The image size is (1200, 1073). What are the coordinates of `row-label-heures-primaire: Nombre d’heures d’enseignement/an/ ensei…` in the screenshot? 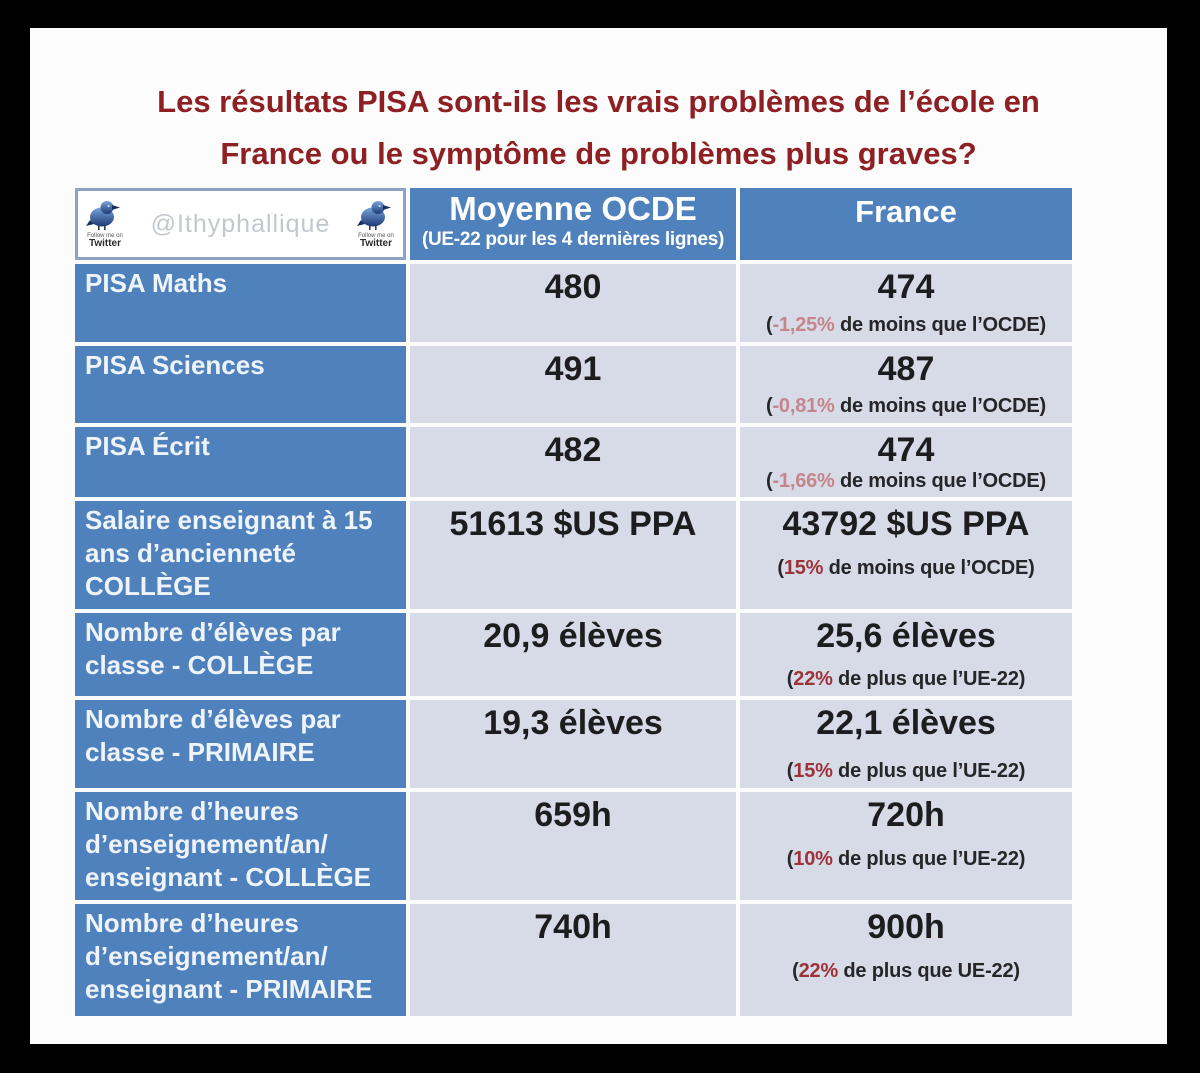 It's located at (240, 960).